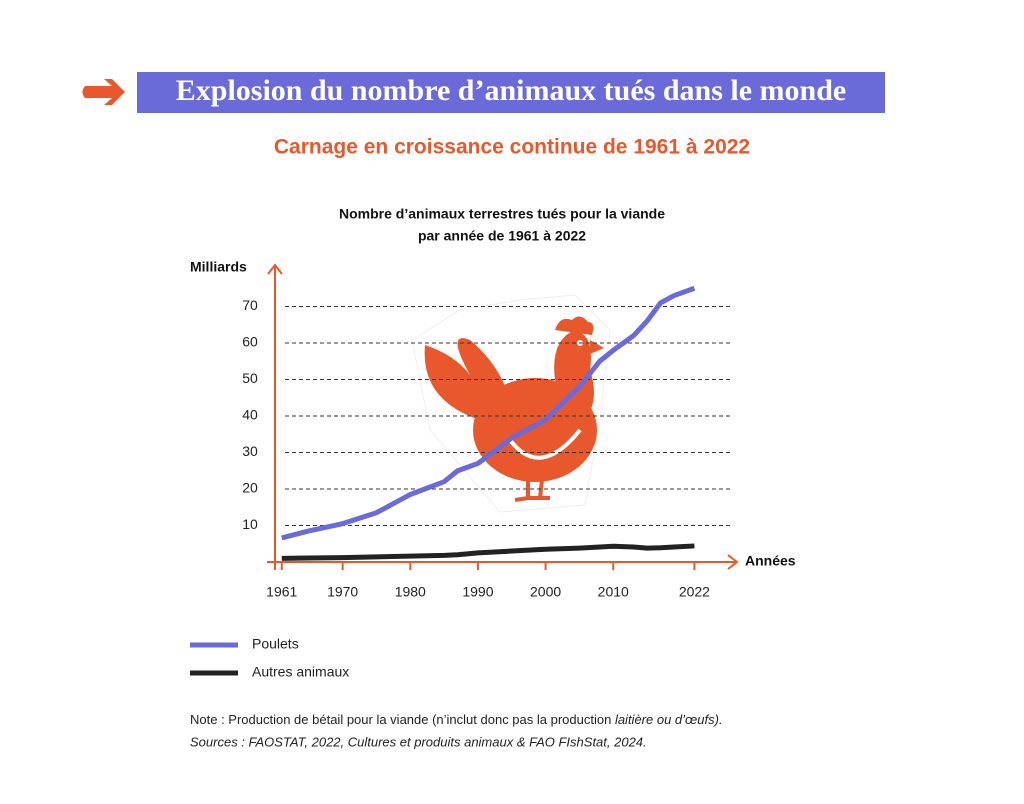 This screenshot has height=804, width=1024. Describe the element at coordinates (770, 561) in the screenshot. I see `x-axis-label: Années` at that location.